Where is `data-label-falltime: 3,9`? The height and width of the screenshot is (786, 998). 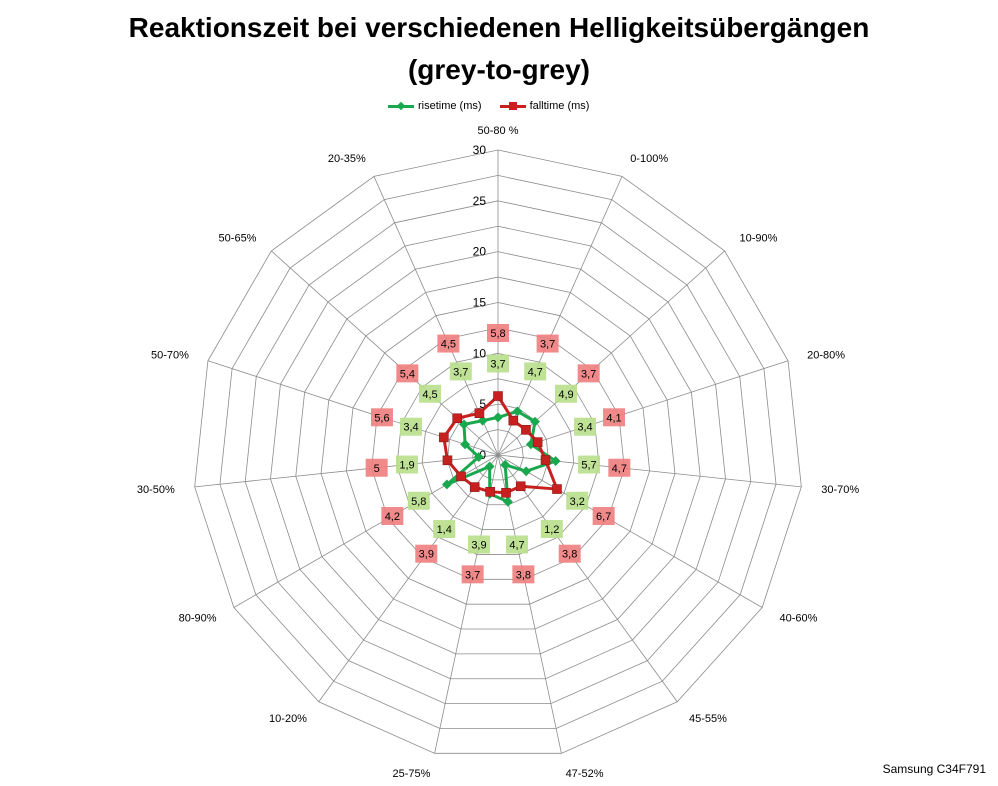
data-label-falltime: 3,9 is located at coordinates (426, 555).